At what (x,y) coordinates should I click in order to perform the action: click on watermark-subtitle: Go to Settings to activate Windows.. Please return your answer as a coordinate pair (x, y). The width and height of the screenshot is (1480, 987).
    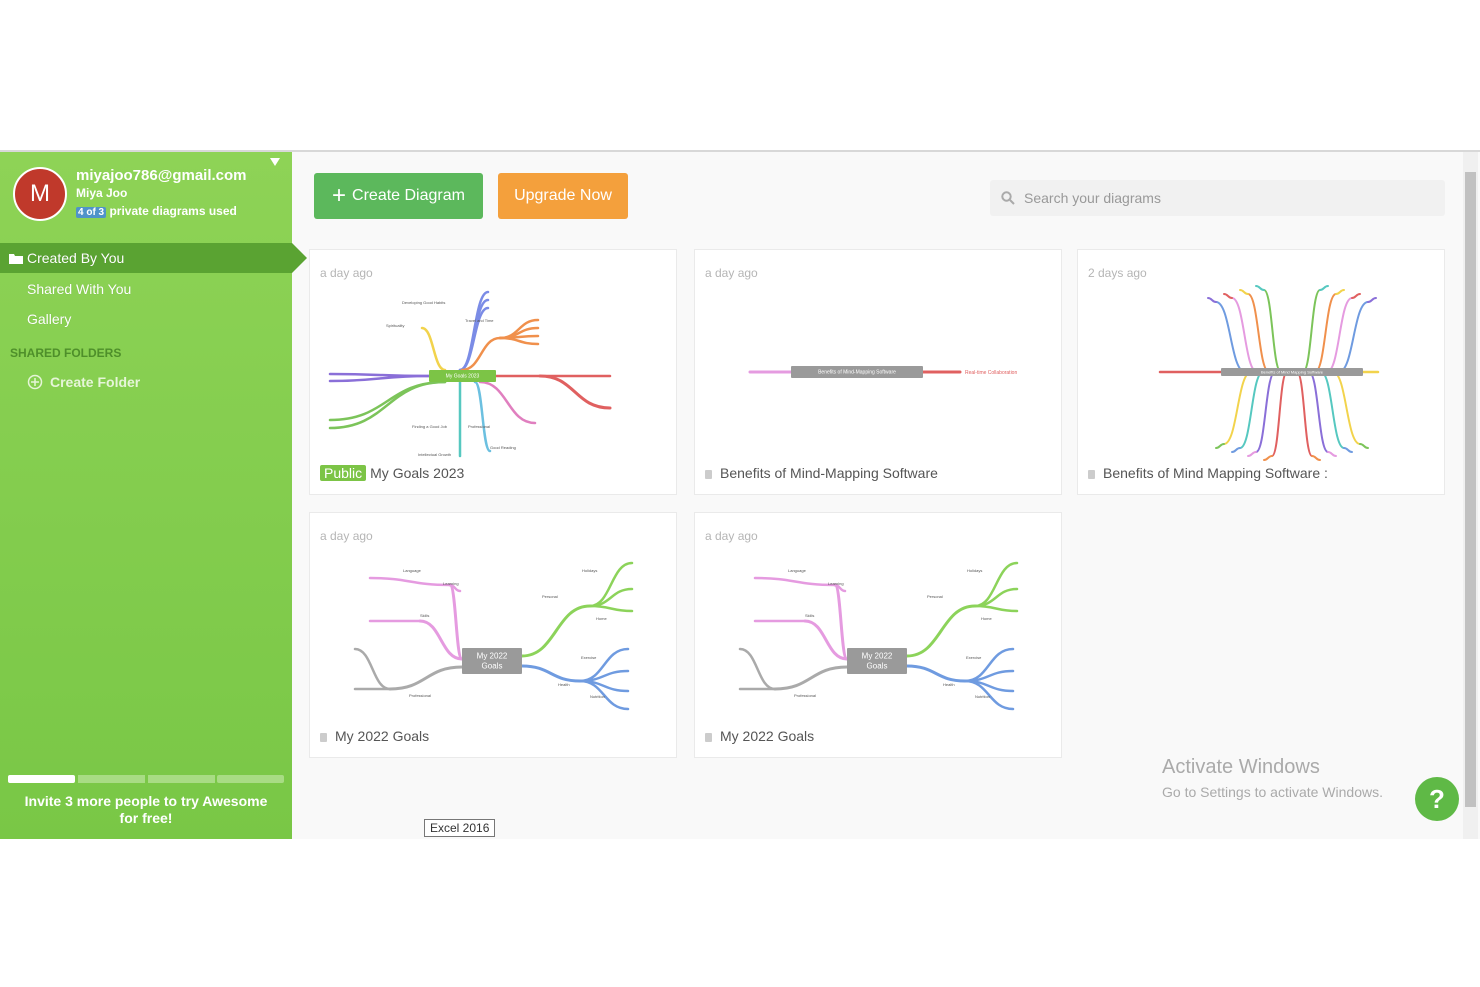
    Looking at the image, I should click on (1272, 792).